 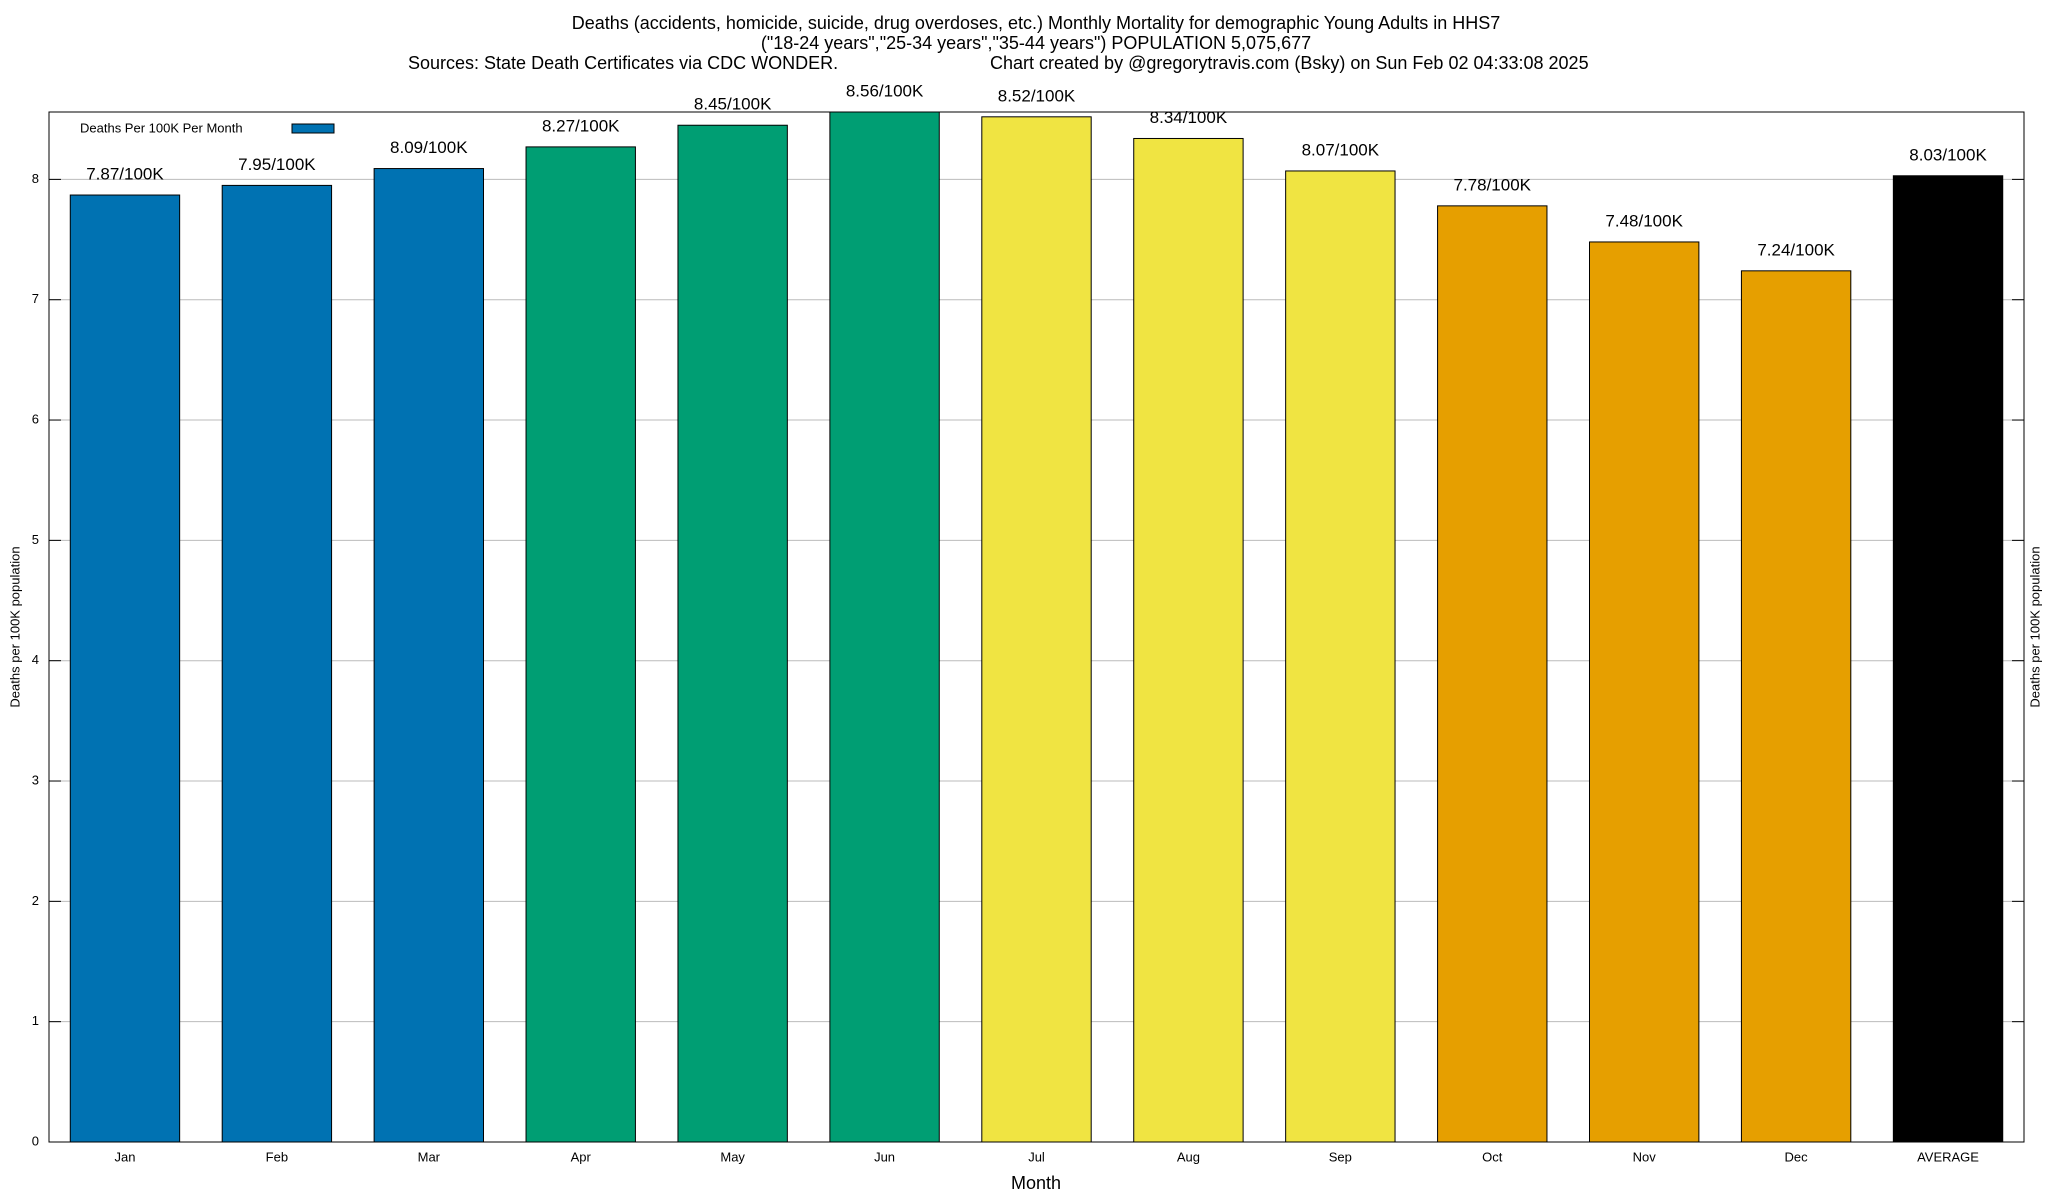 I want to click on y-tick-label: 3, so click(x=35, y=779).